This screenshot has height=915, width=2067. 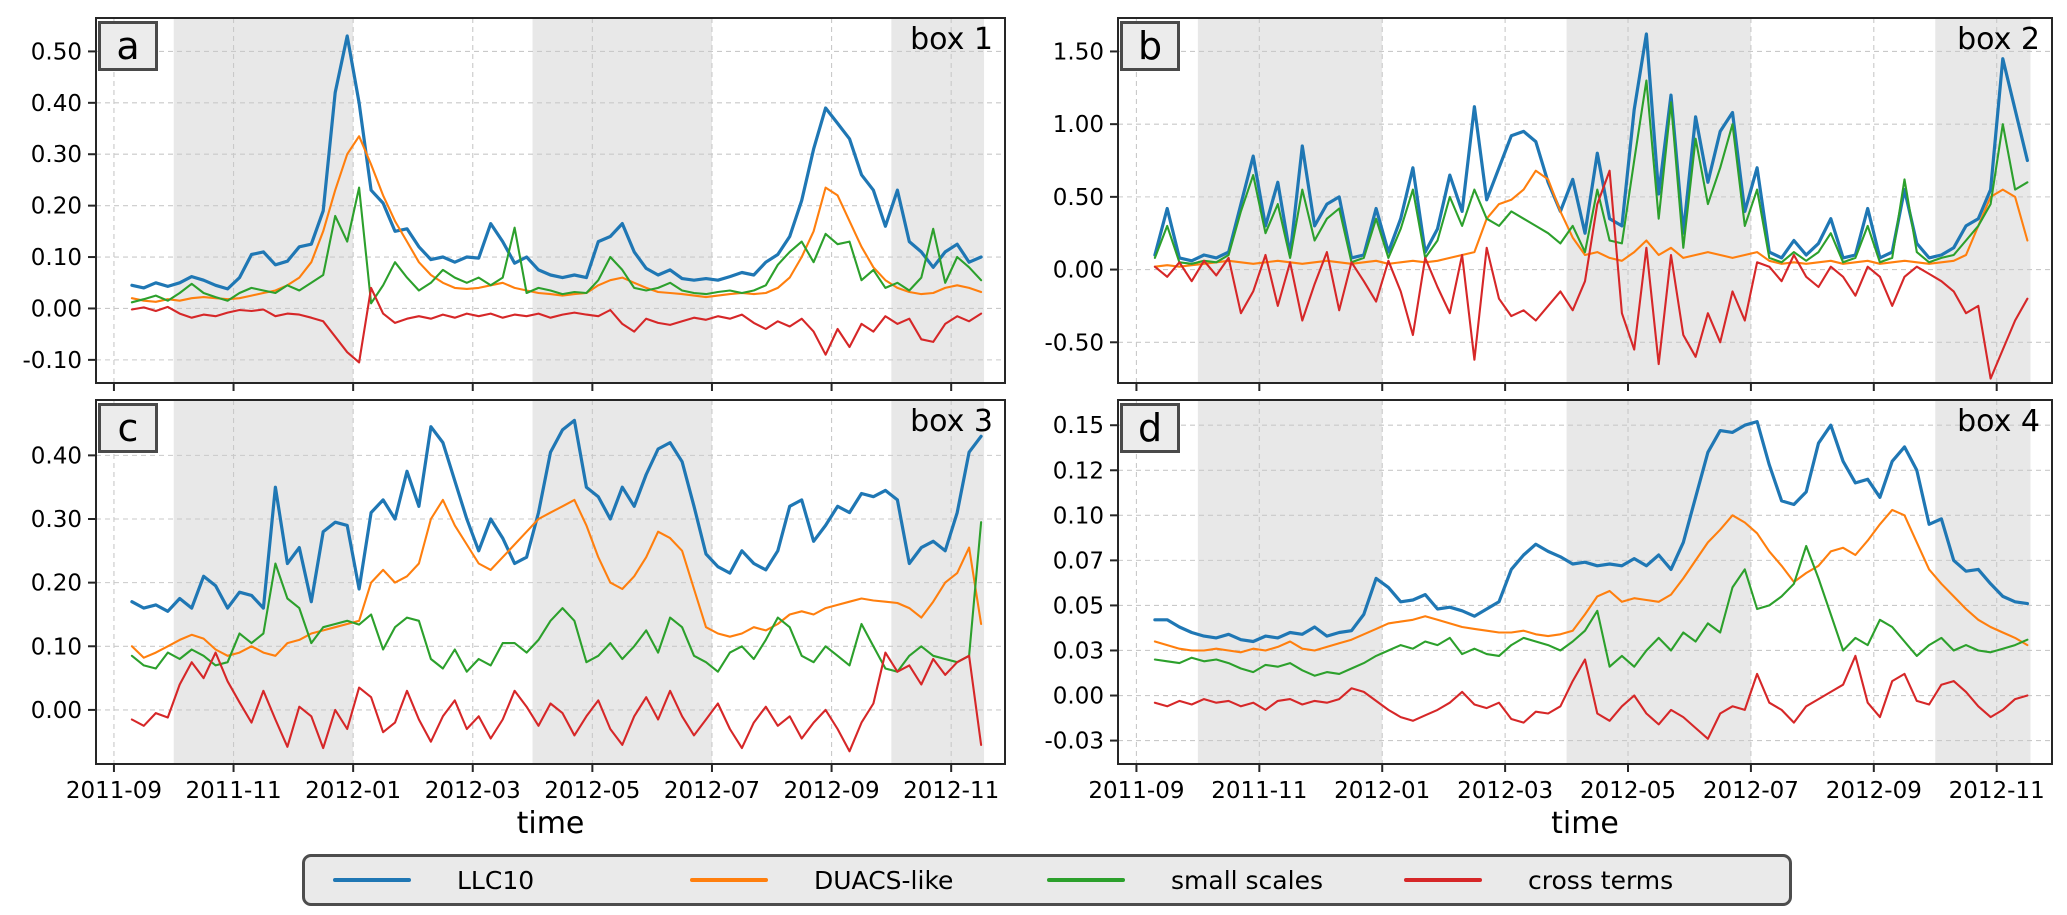 What do you see at coordinates (1078, 426) in the screenshot?
I see `y-tick-label: 0.15` at bounding box center [1078, 426].